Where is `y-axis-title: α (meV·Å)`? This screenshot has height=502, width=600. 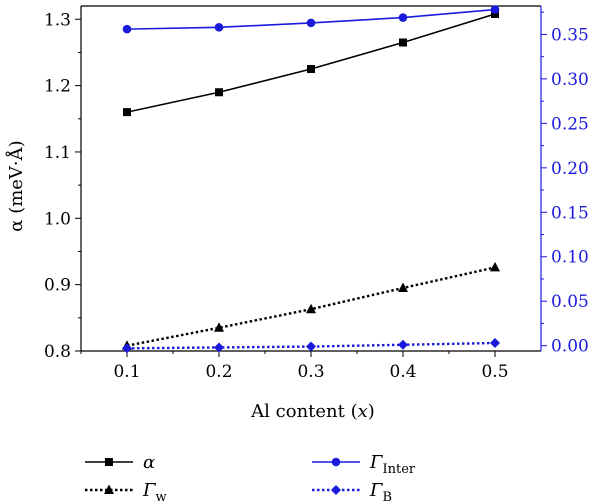 y-axis-title: α (meV·Å) is located at coordinates (16, 185).